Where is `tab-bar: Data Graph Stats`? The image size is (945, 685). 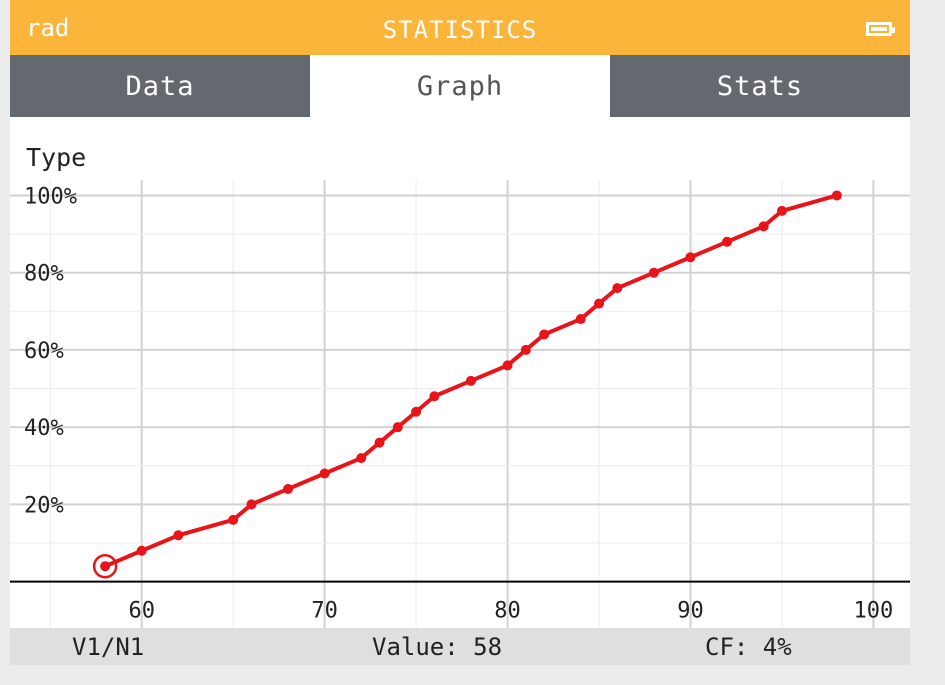 tab-bar: Data Graph Stats is located at coordinates (460, 86).